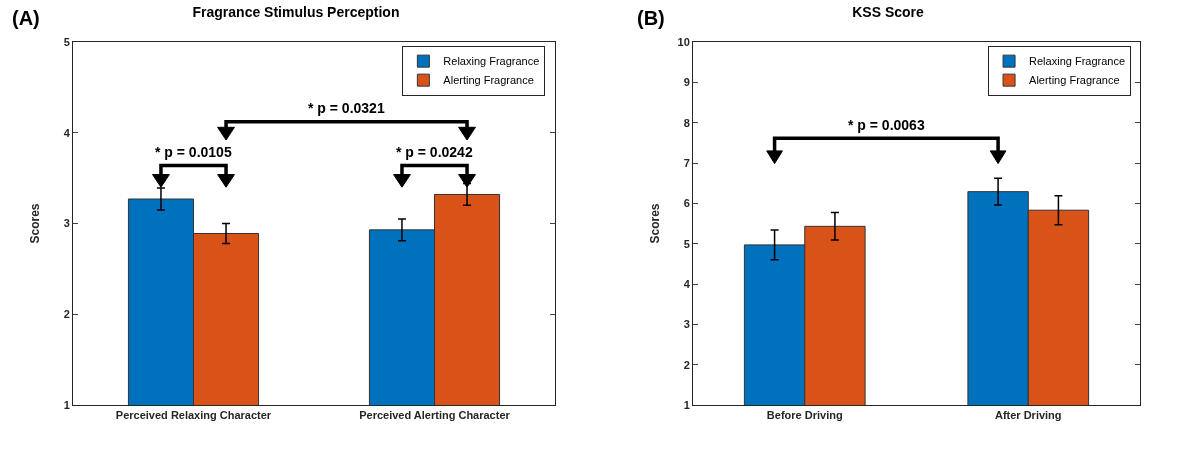  Describe the element at coordinates (1028, 415) in the screenshot. I see `x-tick-label: After Driving` at that location.